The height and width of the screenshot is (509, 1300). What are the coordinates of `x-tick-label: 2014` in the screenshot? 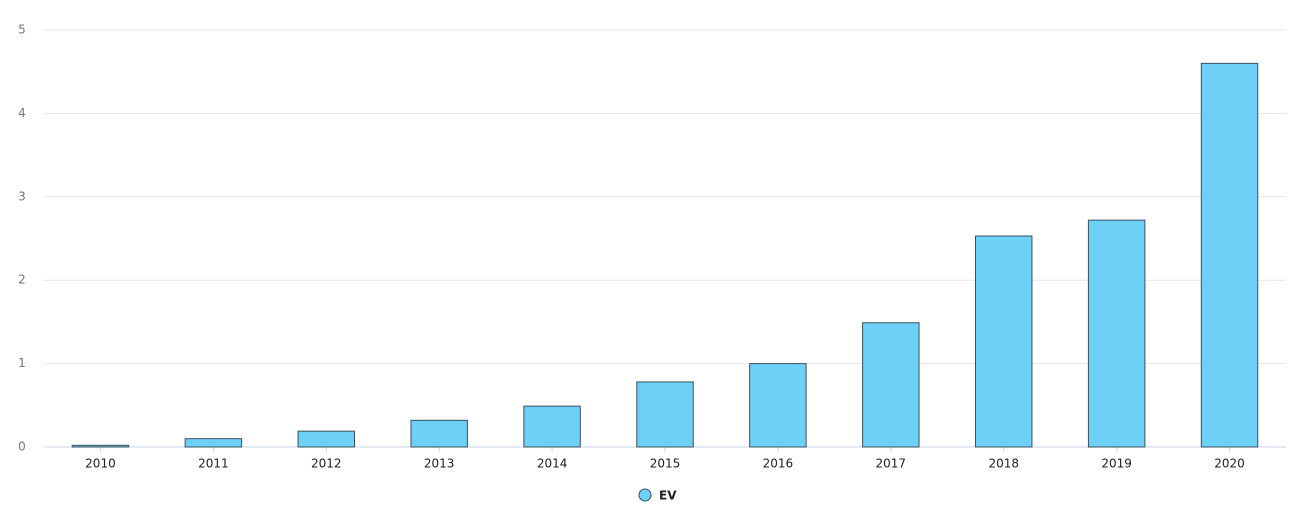 It's located at (552, 464).